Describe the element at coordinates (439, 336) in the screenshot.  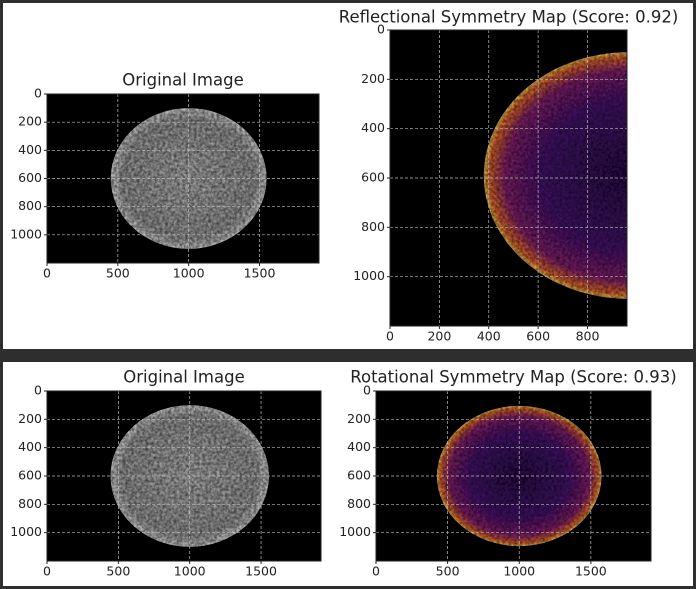
I see `x-tick-label: 200` at that location.